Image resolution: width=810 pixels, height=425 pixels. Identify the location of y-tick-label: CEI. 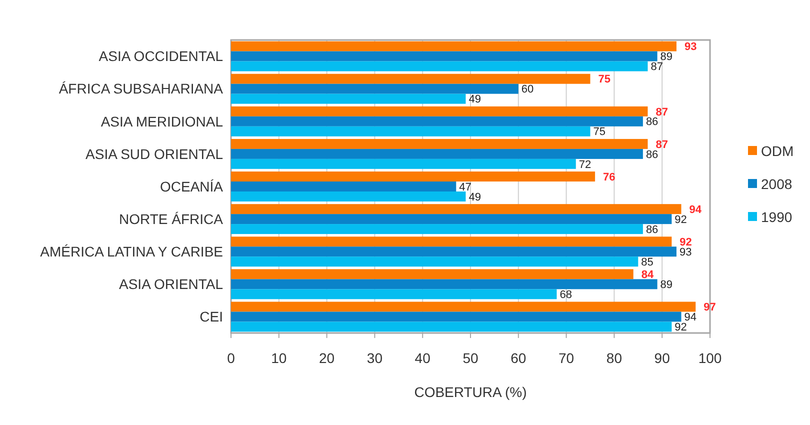
(211, 316).